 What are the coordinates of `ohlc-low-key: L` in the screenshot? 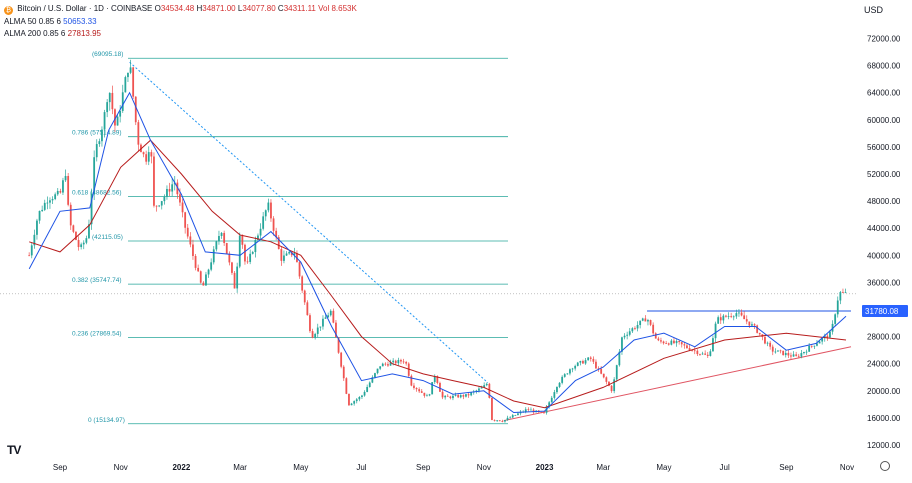 It's located at (240, 8).